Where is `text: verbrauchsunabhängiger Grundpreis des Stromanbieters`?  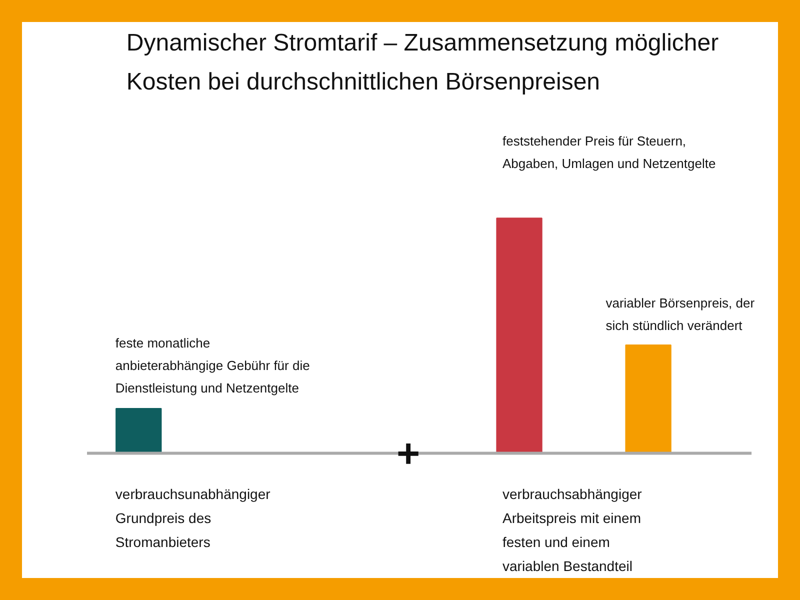 text: verbrauchsunabhängiger Grundpreis des Stromanbieters is located at coordinates (193, 518).